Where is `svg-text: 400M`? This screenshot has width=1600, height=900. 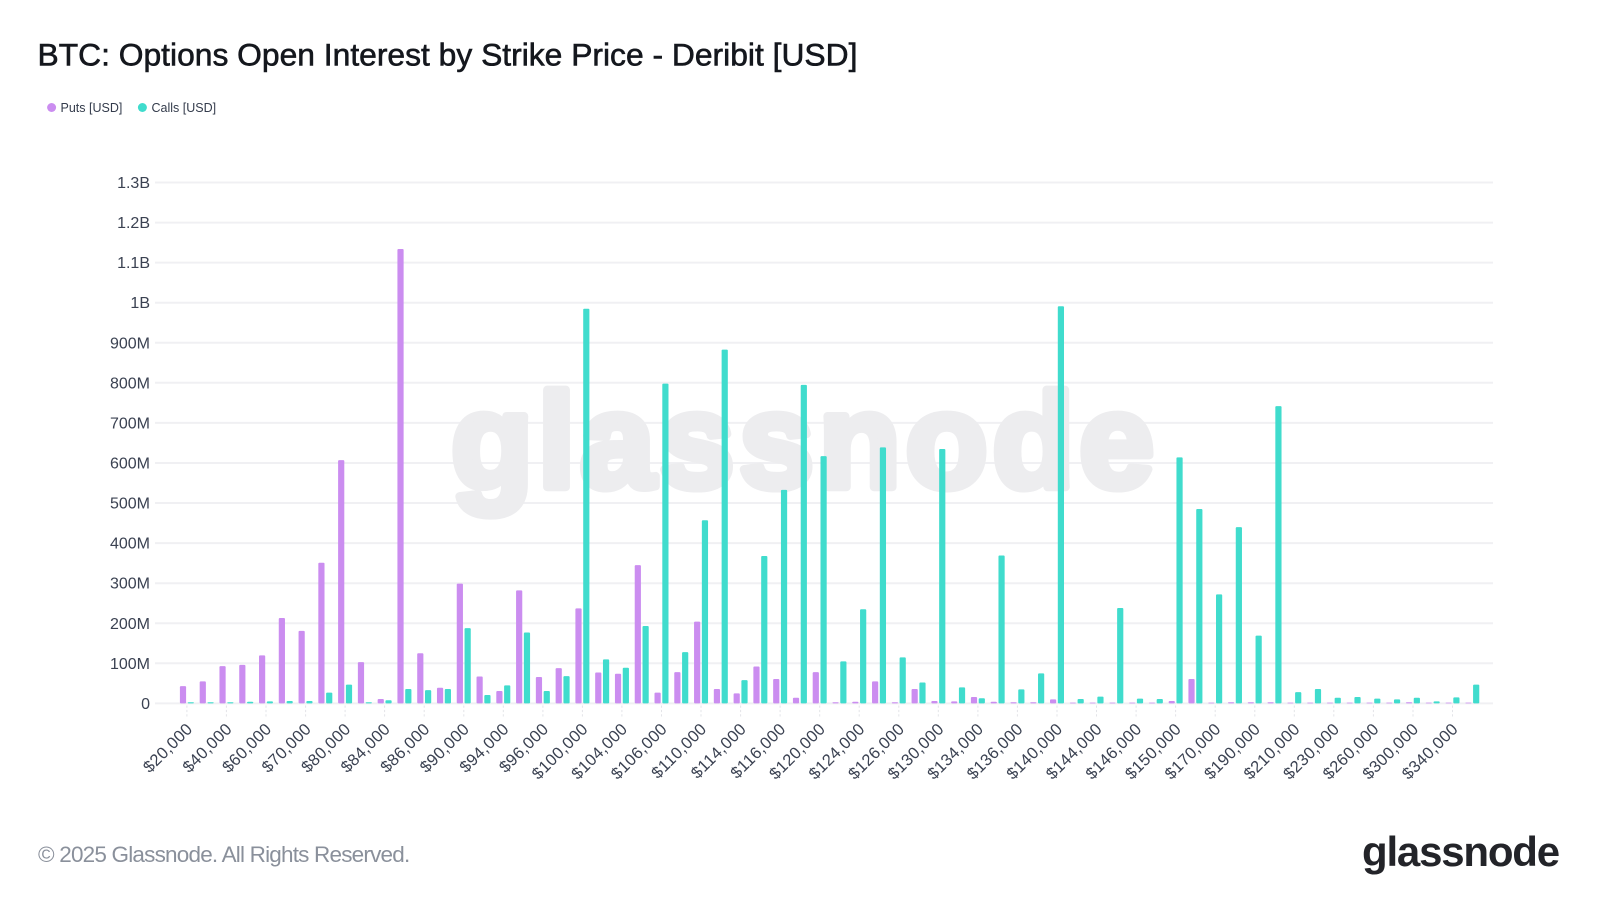
svg-text: 400M is located at coordinates (130, 544).